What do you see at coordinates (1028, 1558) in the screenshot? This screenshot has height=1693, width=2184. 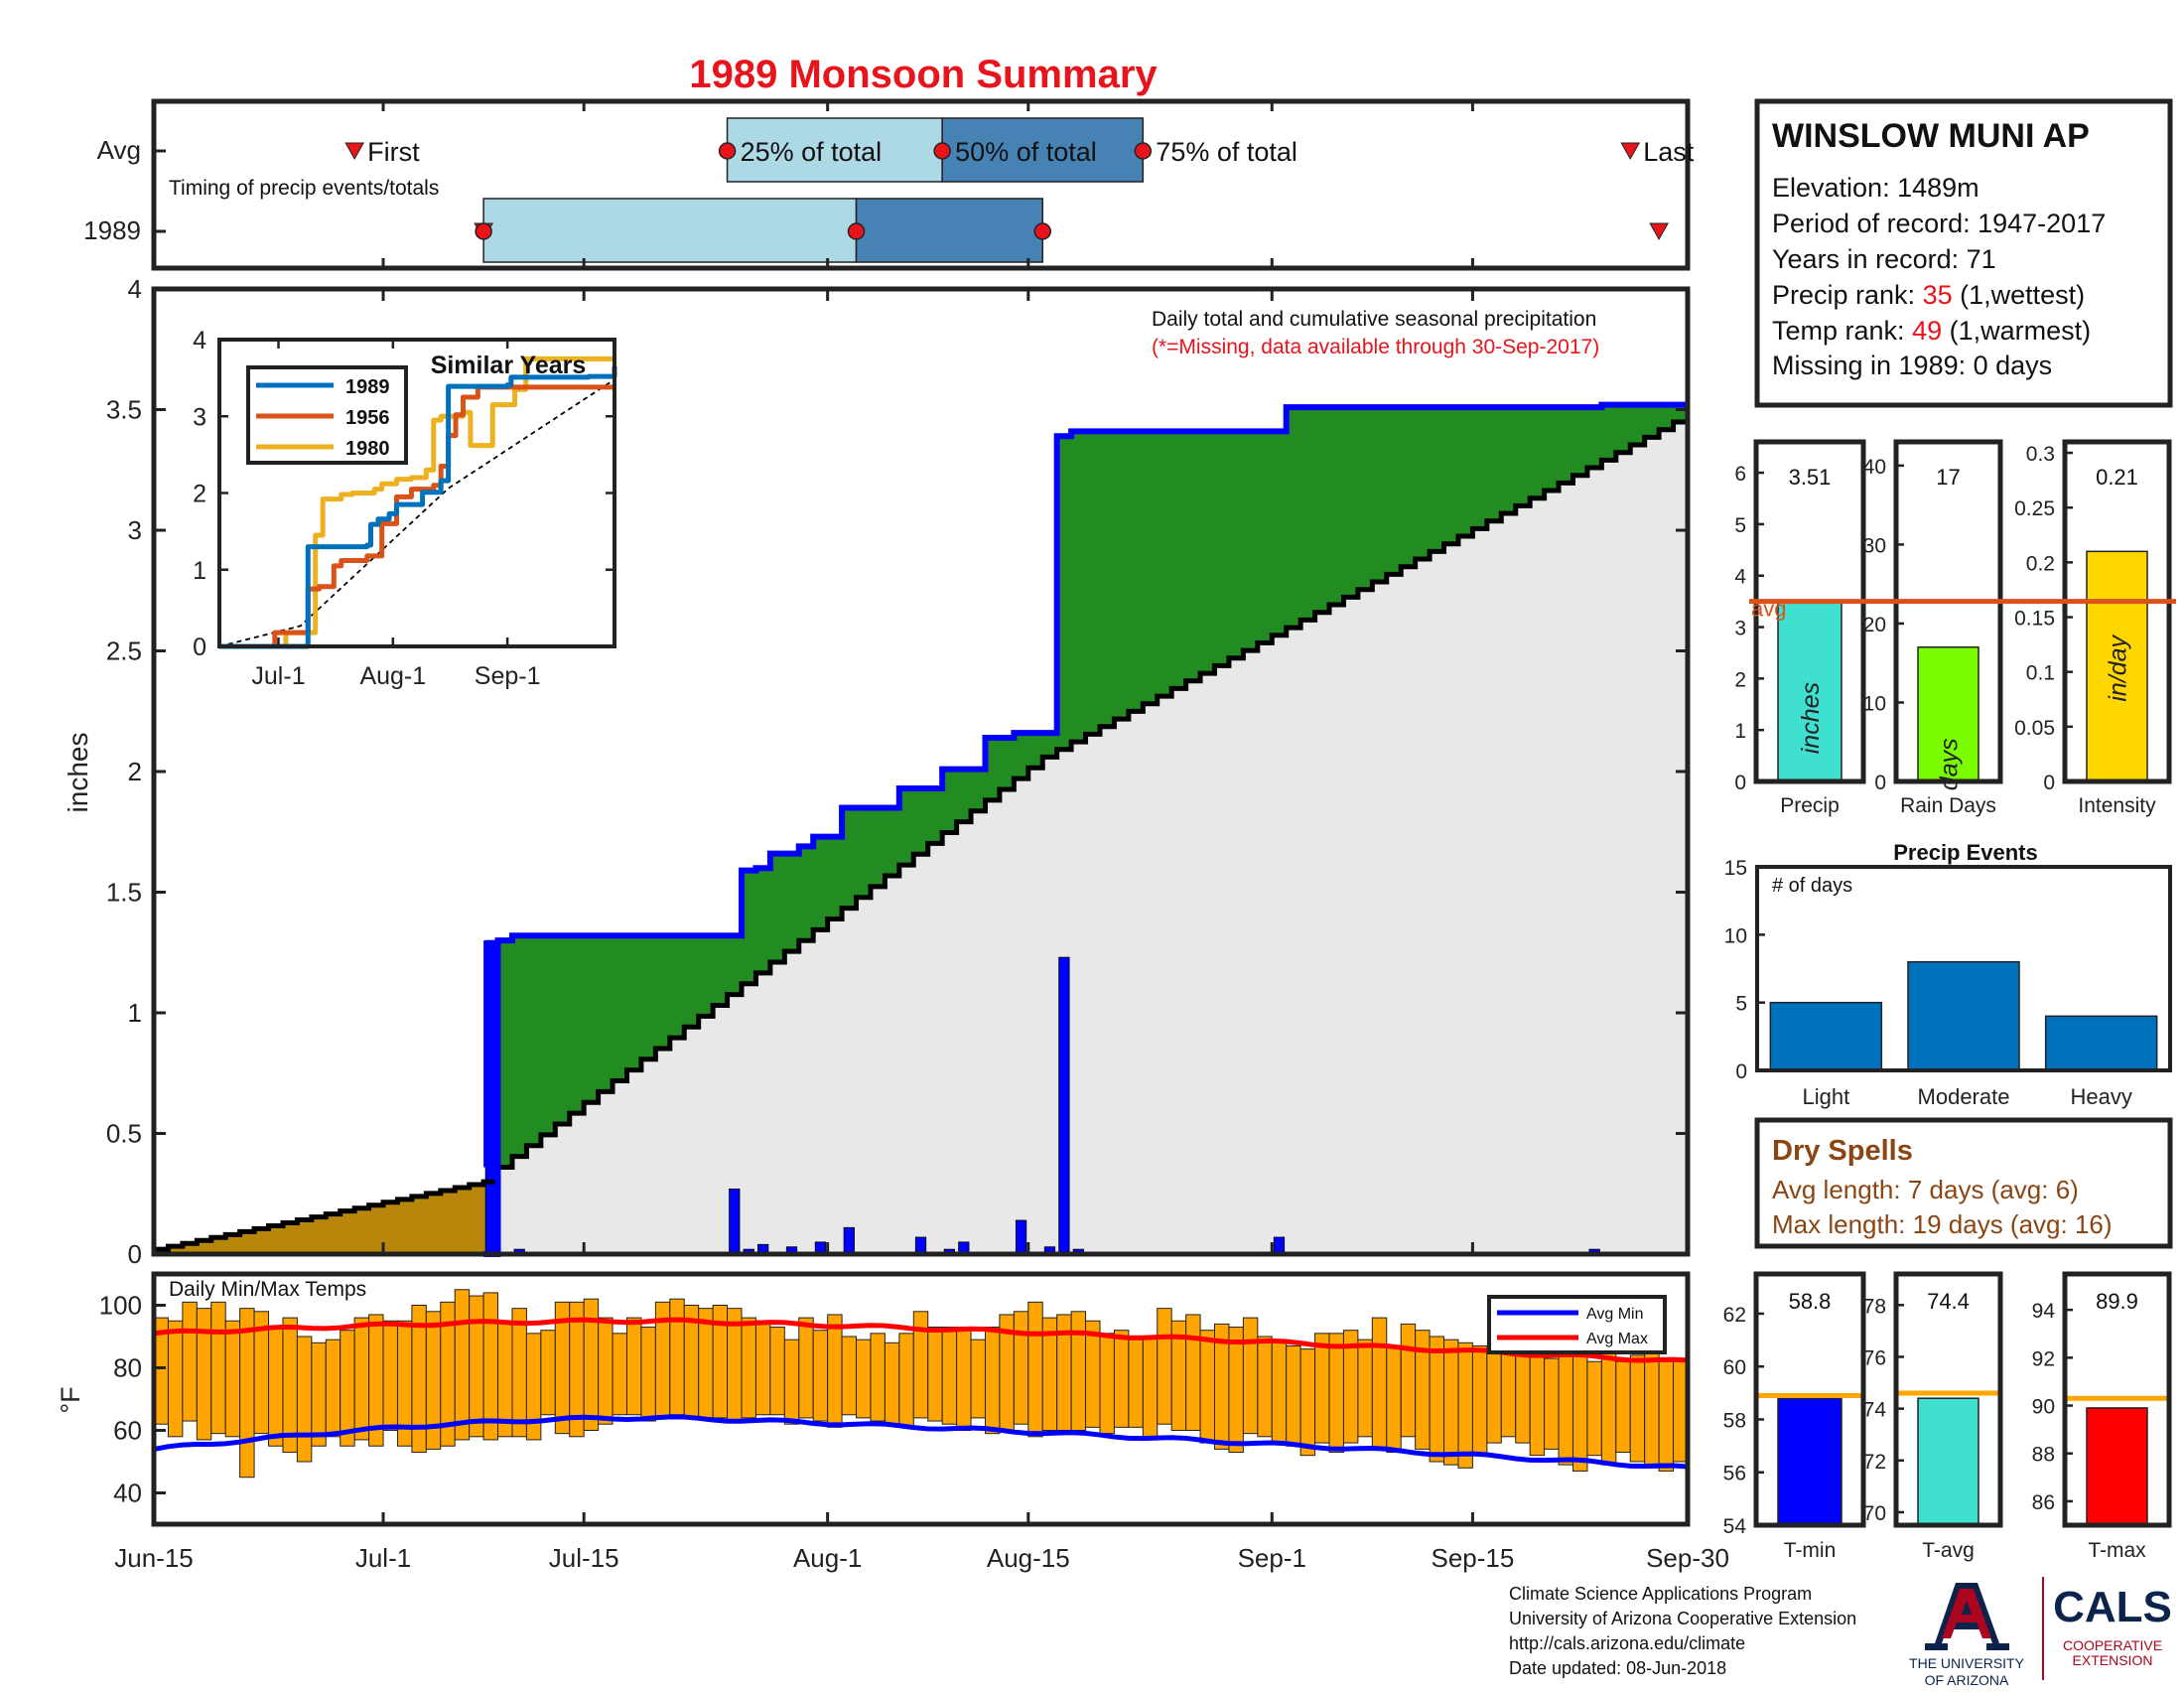 I see `x-axis-date-label: Aug-15` at bounding box center [1028, 1558].